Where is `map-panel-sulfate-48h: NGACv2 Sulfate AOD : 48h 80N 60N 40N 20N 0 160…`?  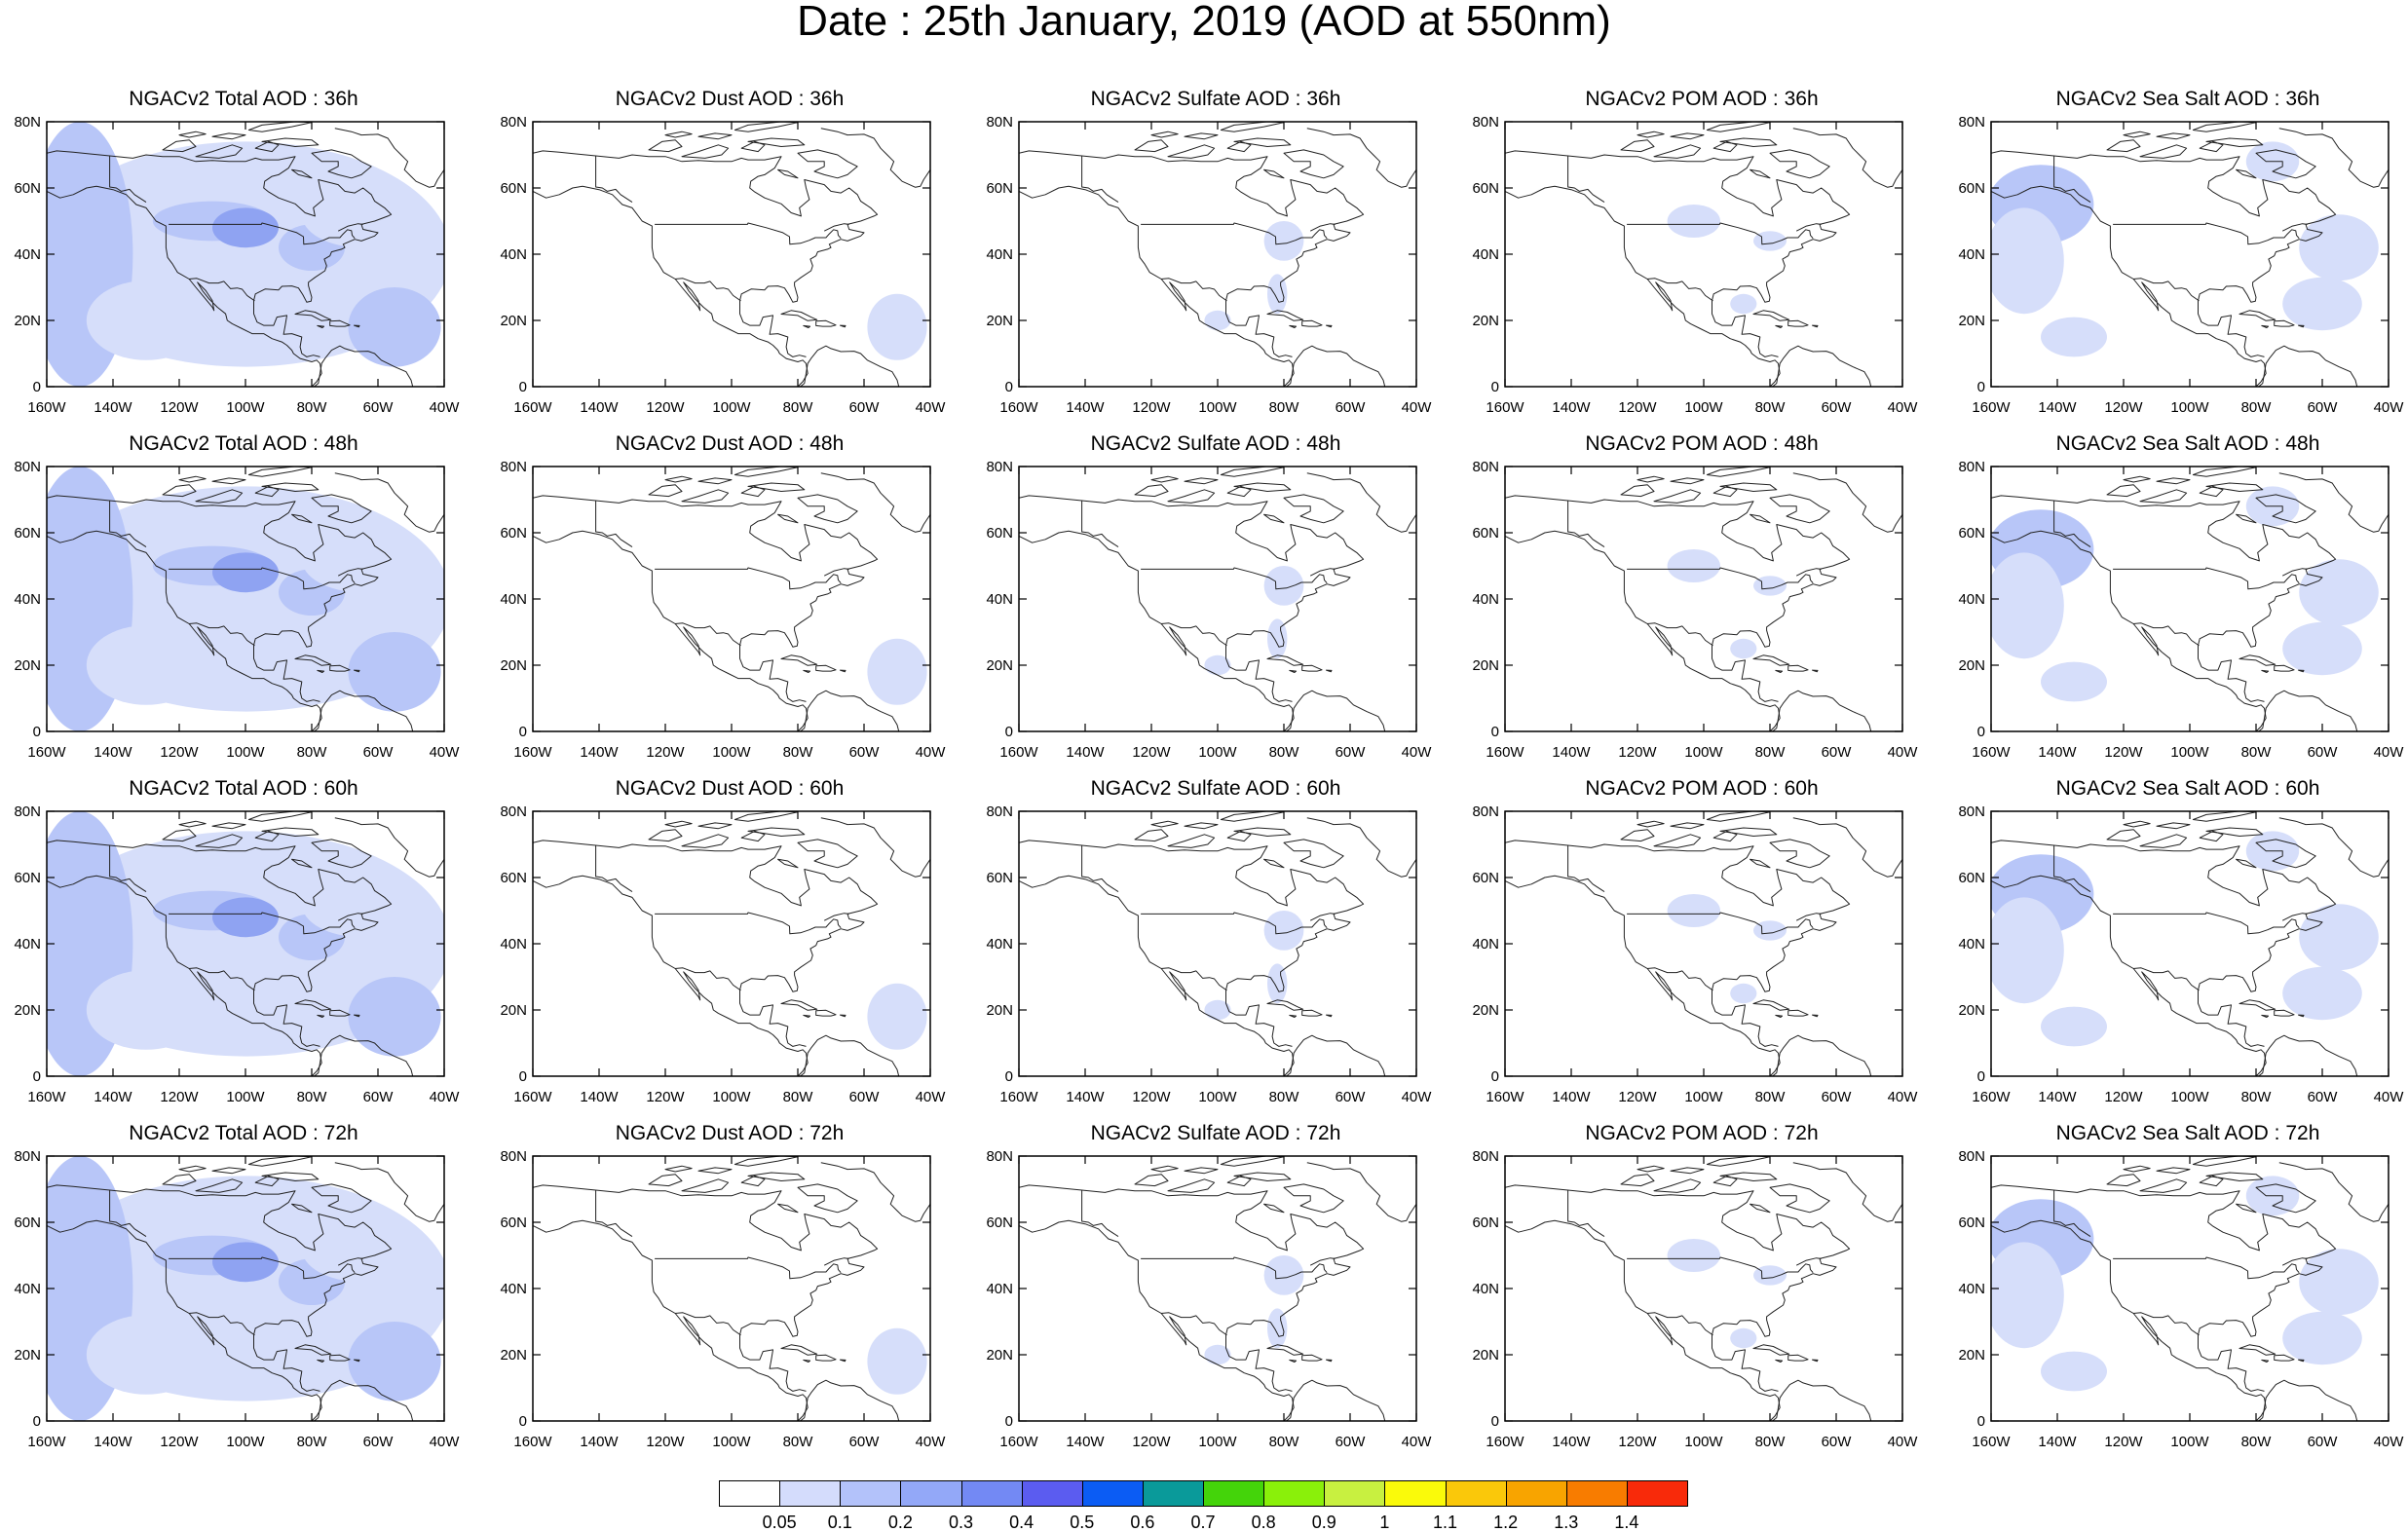 map-panel-sulfate-48h: NGACv2 Sulfate AOD : 48h 80N 60N 40N 20N 0 160… is located at coordinates (1215, 553).